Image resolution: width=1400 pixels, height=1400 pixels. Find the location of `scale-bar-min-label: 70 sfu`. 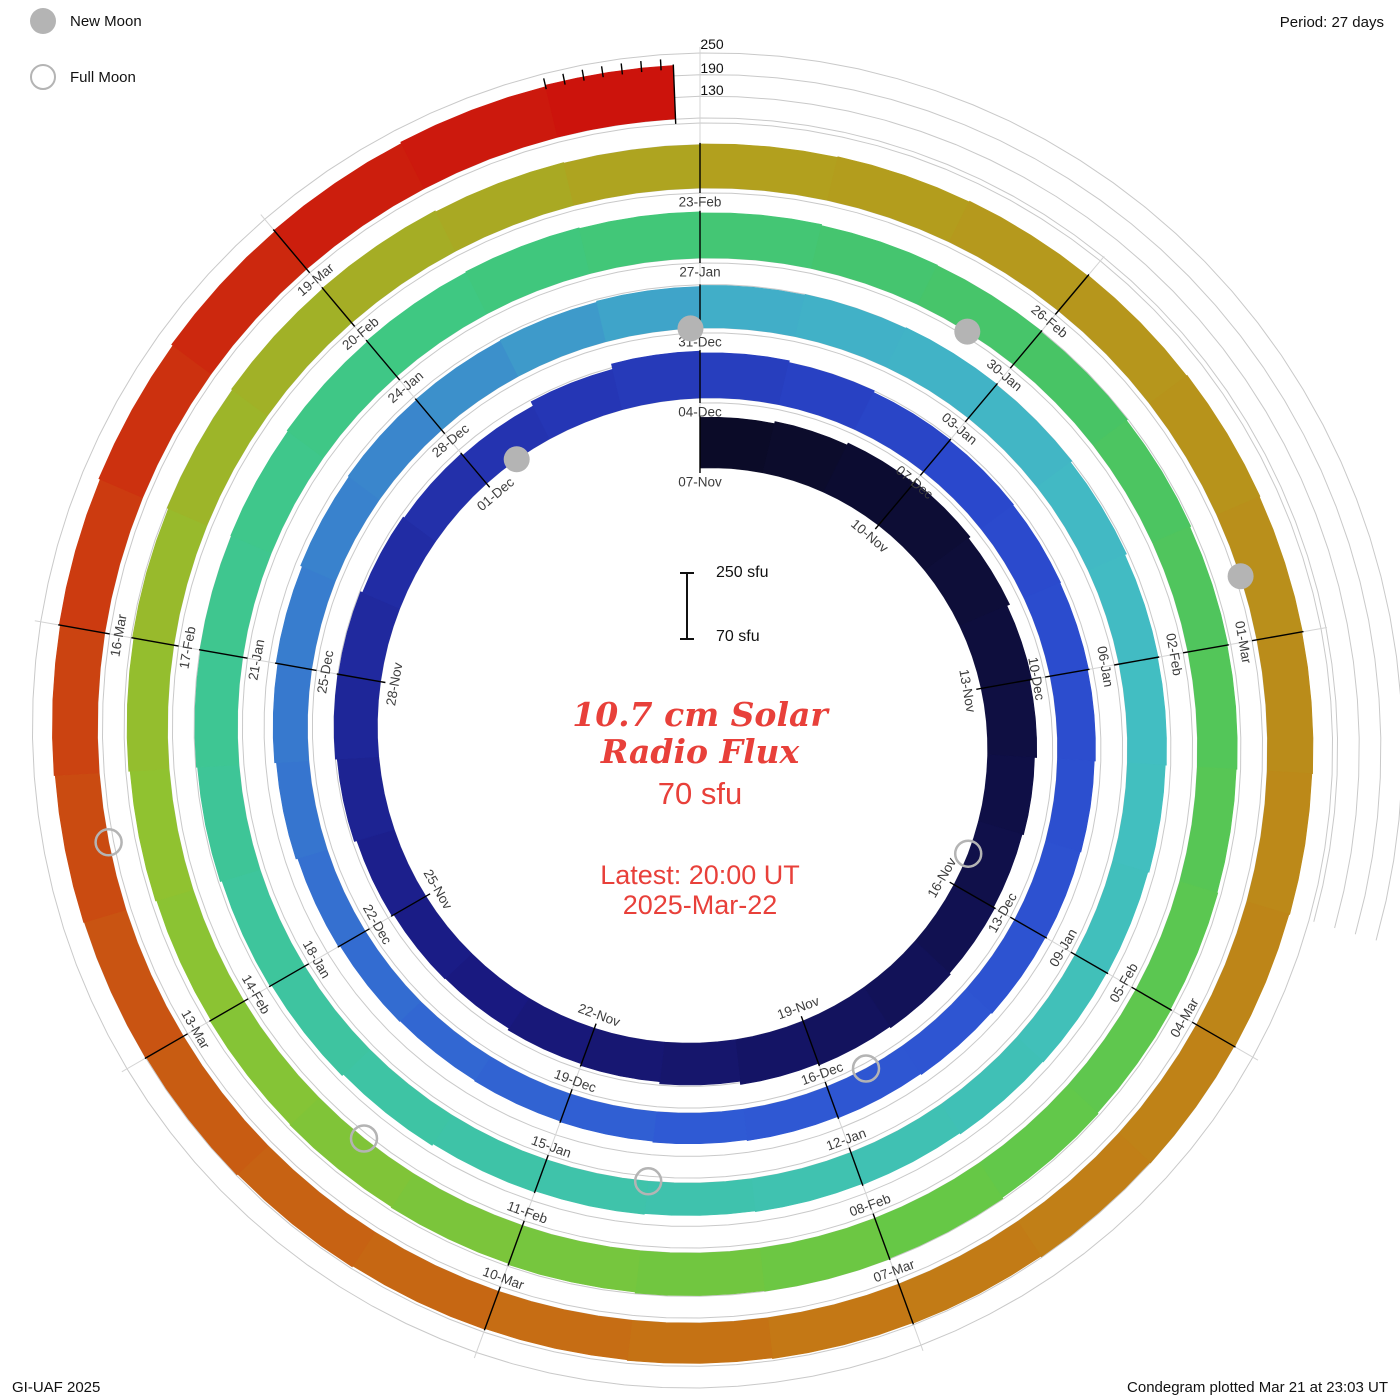

scale-bar-min-label: 70 sfu is located at coordinates (738, 636).